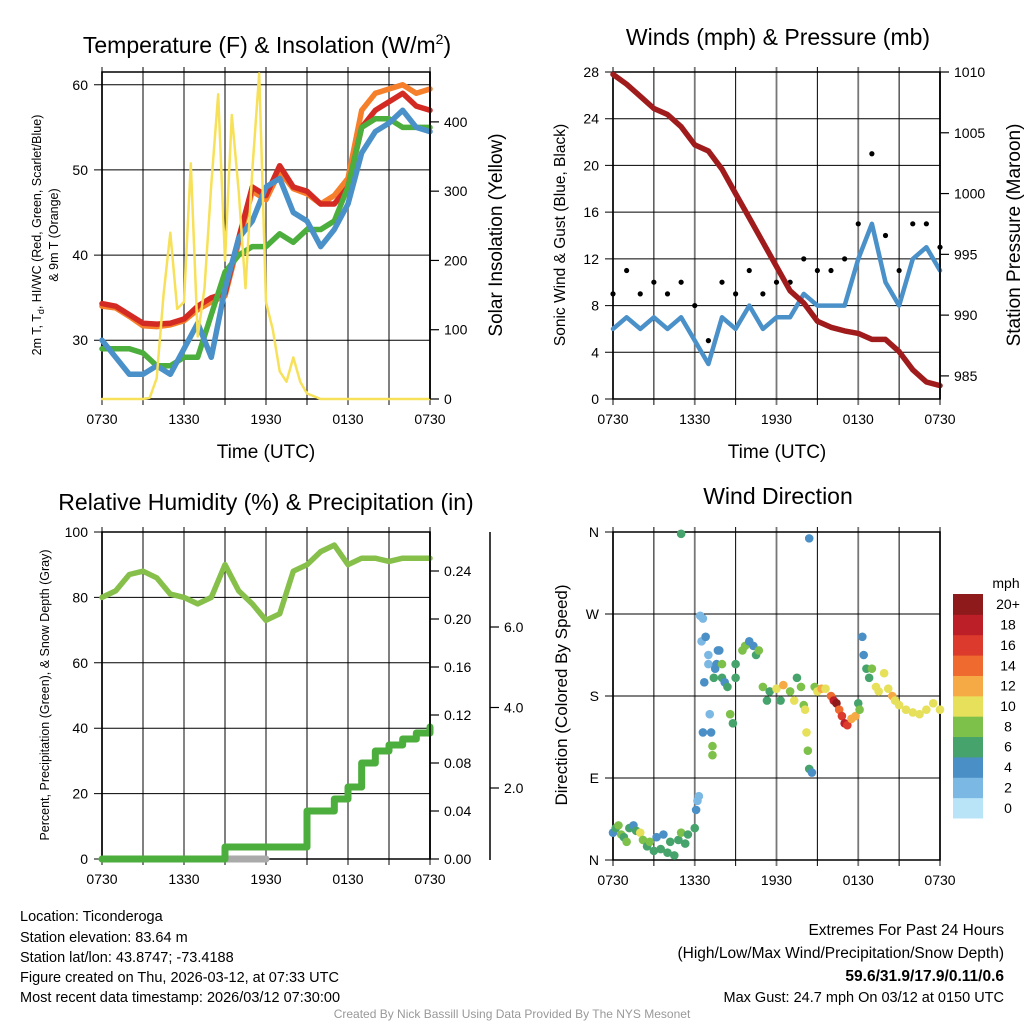  Describe the element at coordinates (265, 879) in the screenshot. I see `x-tick-label: 1930` at that location.